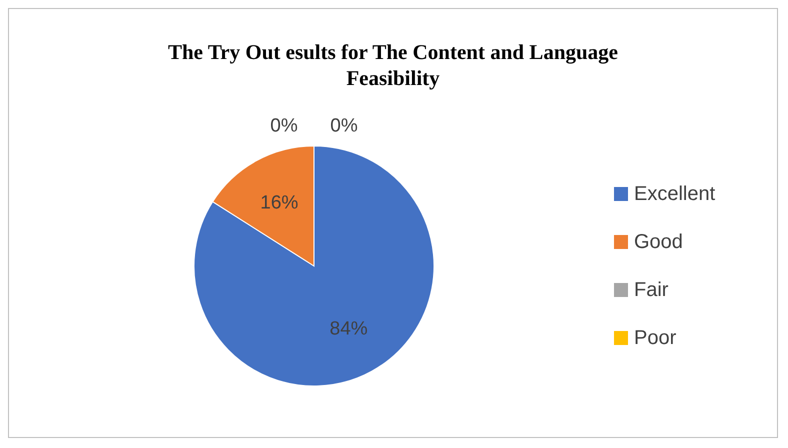 Image resolution: width=788 pixels, height=448 pixels. I want to click on legend-label: Excellent, so click(675, 194).